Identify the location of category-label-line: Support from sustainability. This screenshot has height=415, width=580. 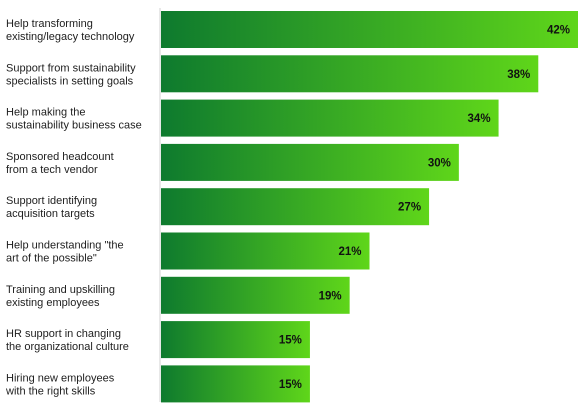
(71, 68).